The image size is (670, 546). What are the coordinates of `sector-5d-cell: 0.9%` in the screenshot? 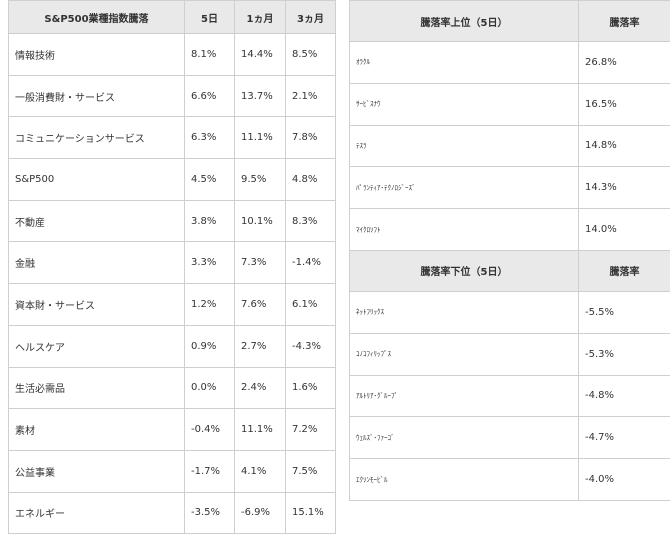 It's located at (209, 346).